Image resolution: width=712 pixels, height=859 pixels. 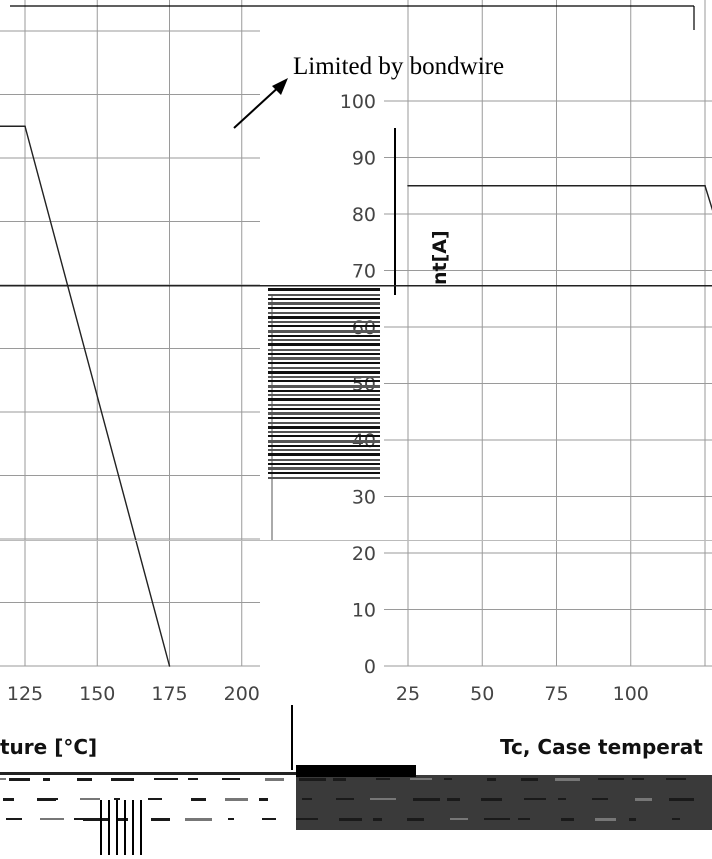 What do you see at coordinates (556, 694) in the screenshot?
I see `right-x-tick-label: 75` at bounding box center [556, 694].